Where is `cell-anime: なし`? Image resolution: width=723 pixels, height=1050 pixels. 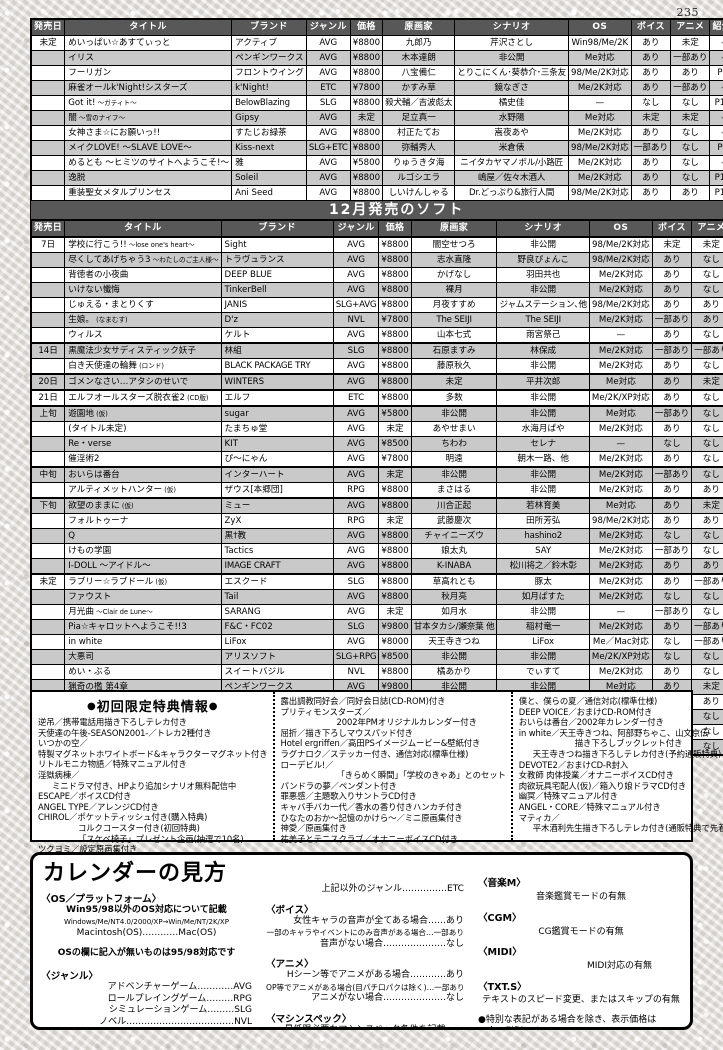 cell-anime: なし is located at coordinates (690, 178).